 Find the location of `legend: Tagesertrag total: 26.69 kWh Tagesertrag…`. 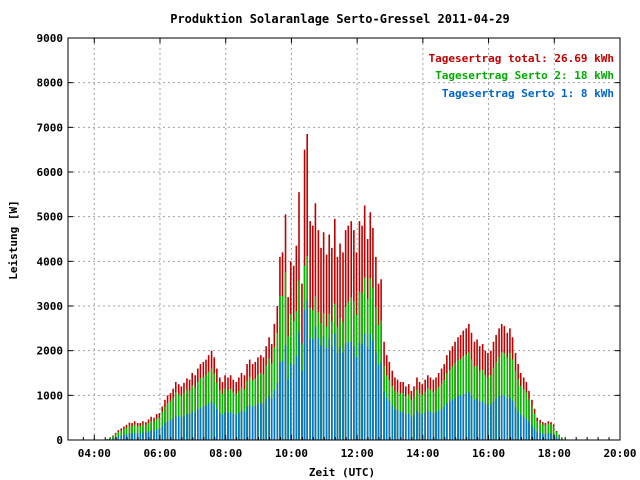

legend: Tagesertrag total: 26.69 kWh Tagesertrag… is located at coordinates (521, 76).